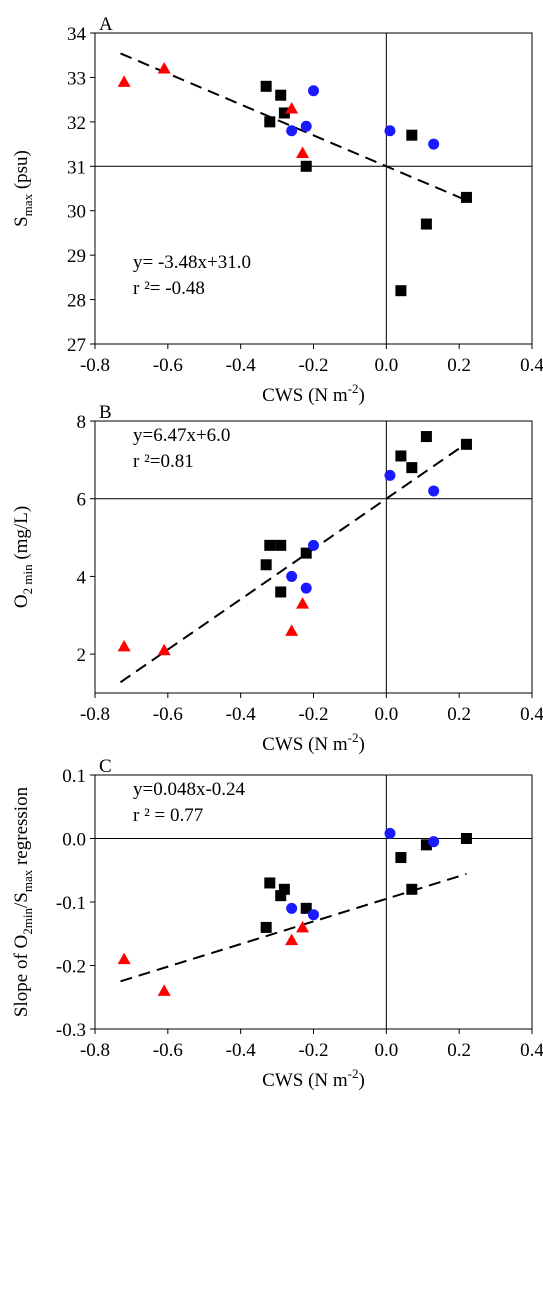 Image resolution: width=543 pixels, height=1311 pixels. I want to click on y-tick-label: 34, so click(77, 34).